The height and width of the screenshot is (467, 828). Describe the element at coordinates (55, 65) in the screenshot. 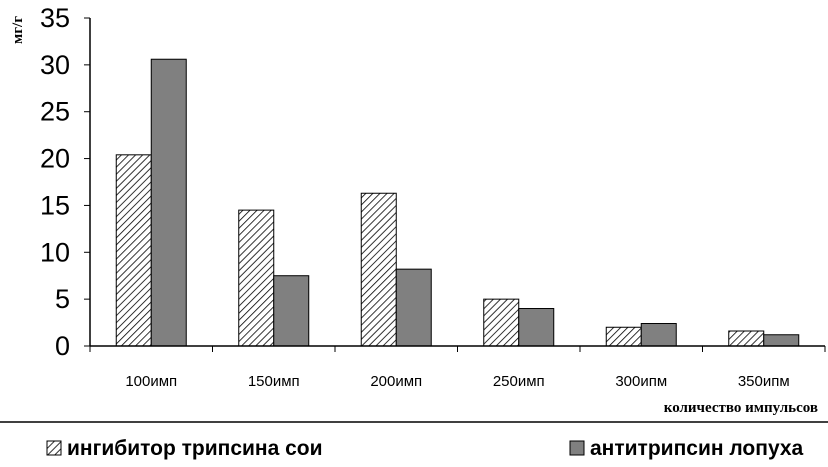

I see `y-tick-label: 30` at that location.